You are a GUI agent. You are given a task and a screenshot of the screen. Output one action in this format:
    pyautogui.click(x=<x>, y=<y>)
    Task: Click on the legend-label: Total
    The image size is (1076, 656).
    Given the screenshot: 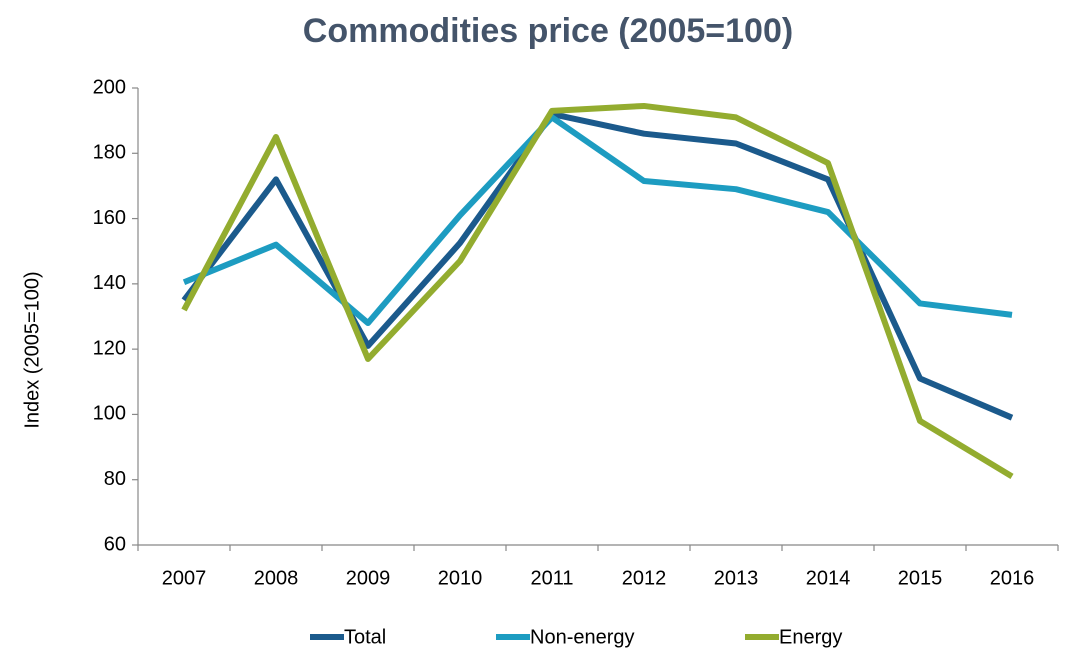 What is the action you would take?
    pyautogui.click(x=365, y=637)
    